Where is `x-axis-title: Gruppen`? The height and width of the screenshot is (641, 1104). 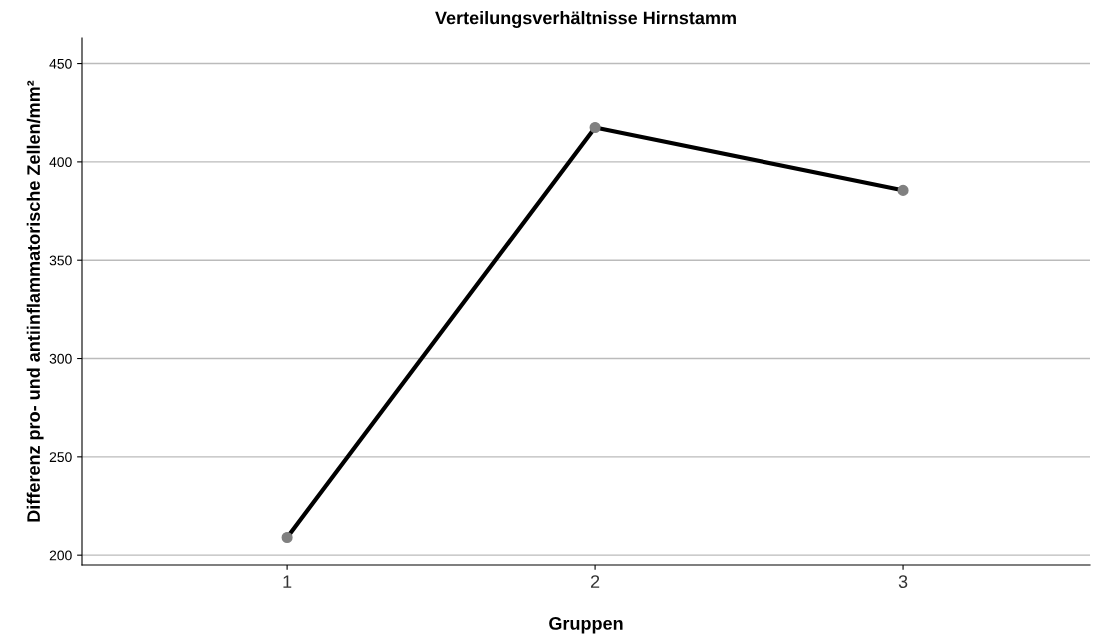 x-axis-title: Gruppen is located at coordinates (586, 625).